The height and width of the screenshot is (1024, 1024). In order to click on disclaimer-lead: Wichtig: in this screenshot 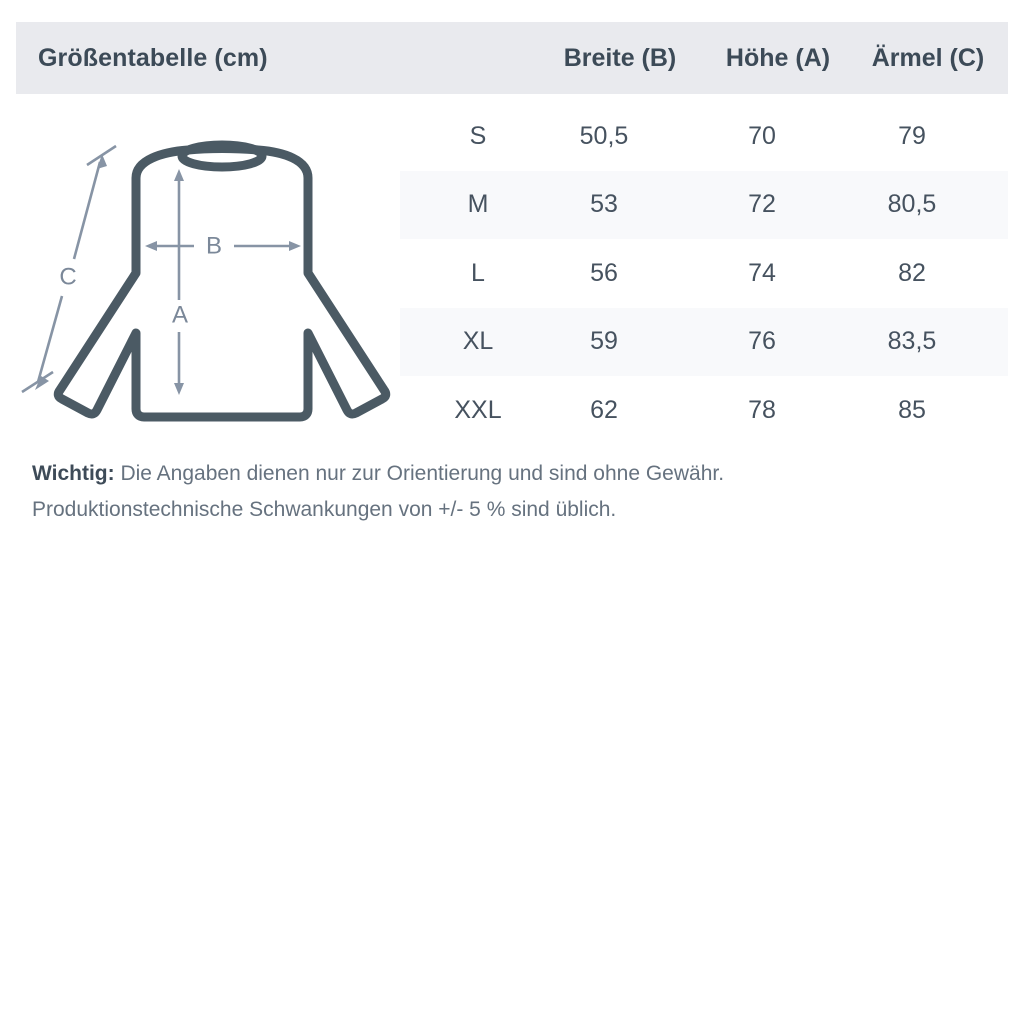, I will do `click(73, 473)`.